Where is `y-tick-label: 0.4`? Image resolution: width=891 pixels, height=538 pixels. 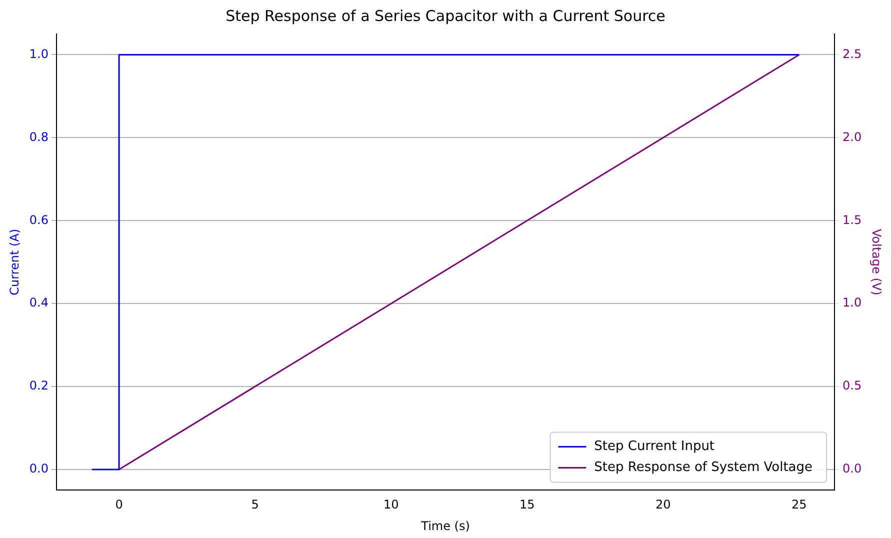
y-tick-label: 0.4 is located at coordinates (38, 303).